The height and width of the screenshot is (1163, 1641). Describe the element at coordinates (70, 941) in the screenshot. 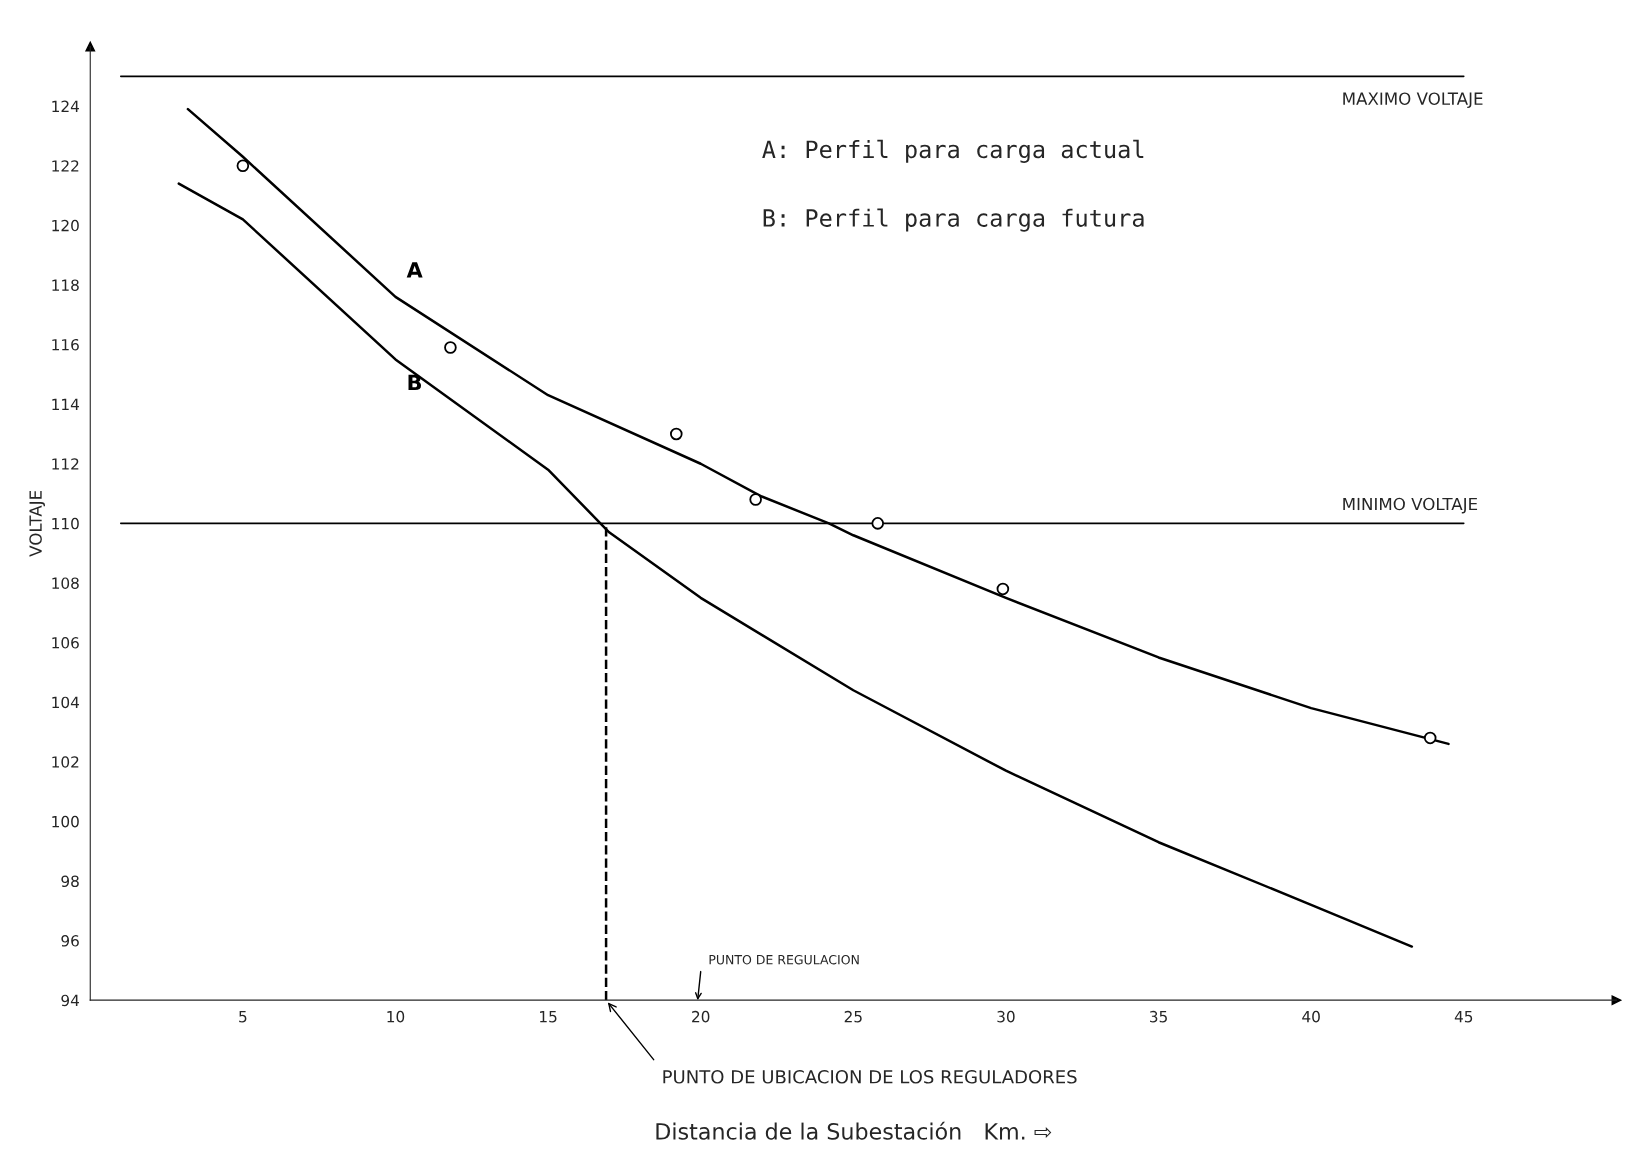

I see `y-tick-label: 96` at that location.